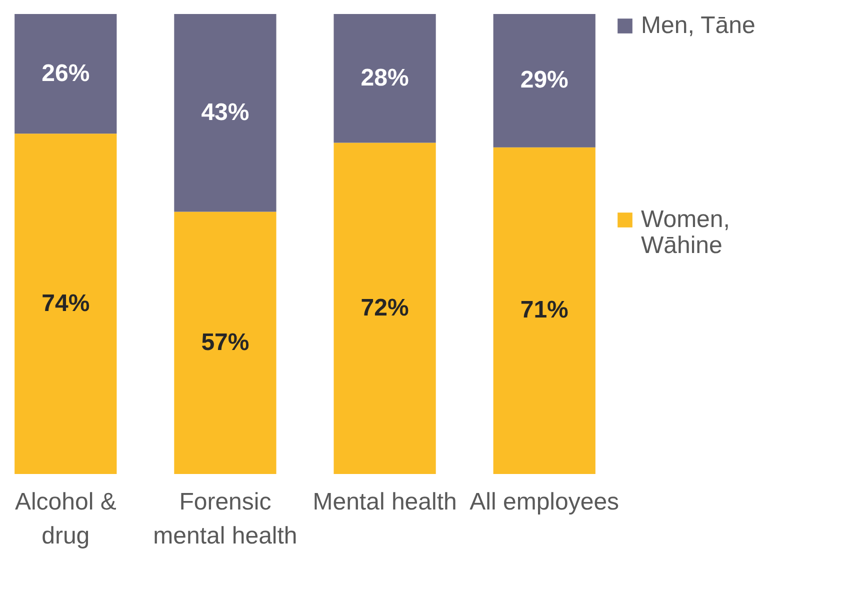 This screenshot has height=590, width=843. I want to click on data-label: 28%, so click(384, 78).